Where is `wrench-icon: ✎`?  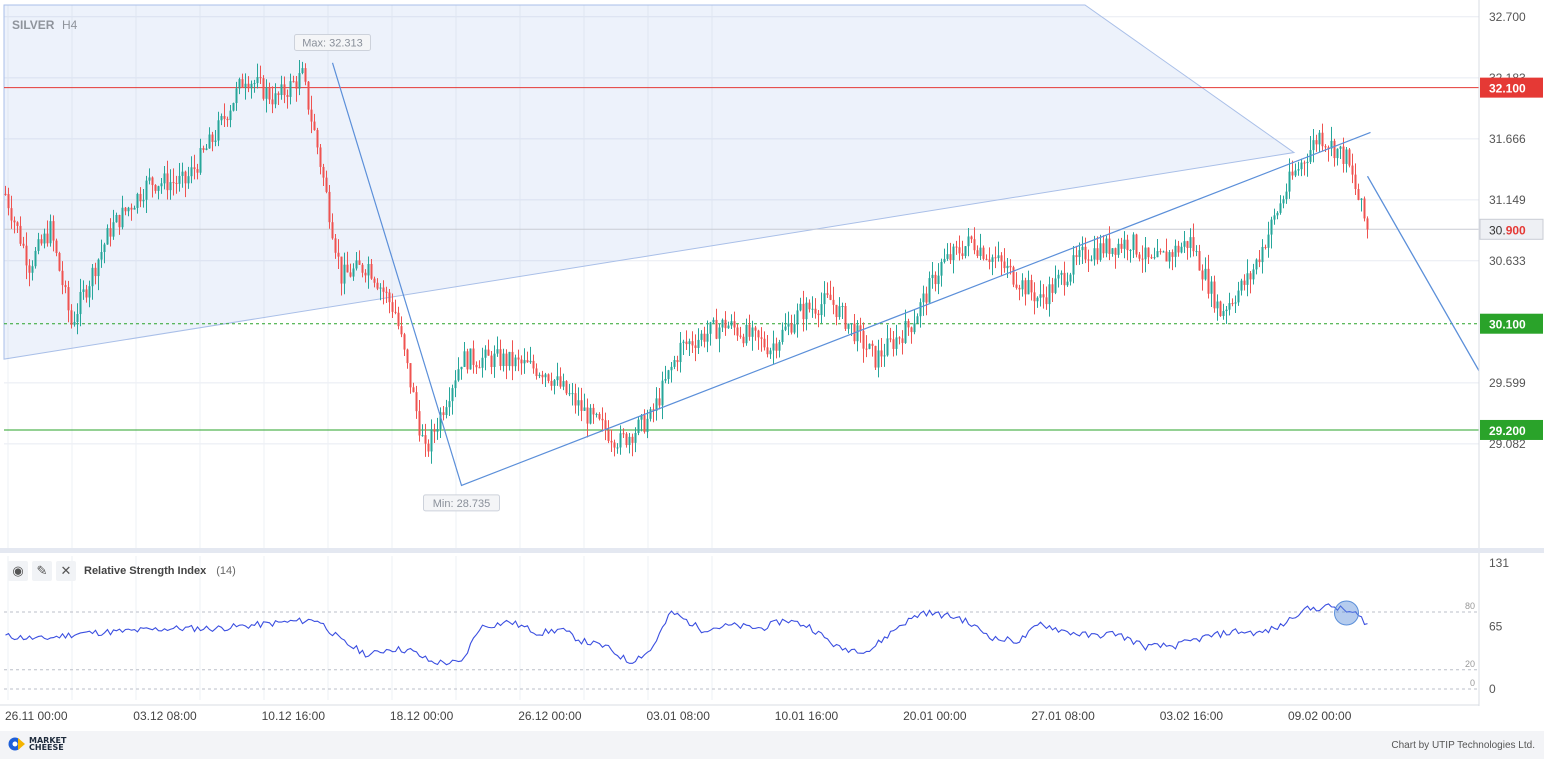 wrench-icon: ✎ is located at coordinates (42, 571).